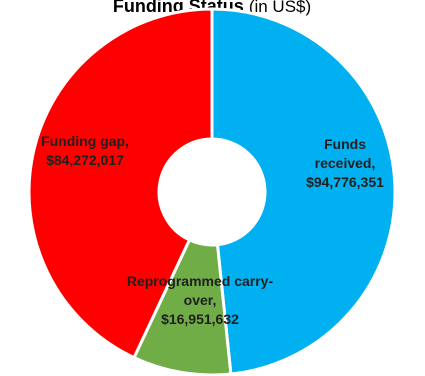 The height and width of the screenshot is (376, 425). I want to click on category-name: Funds received,, so click(345, 153).